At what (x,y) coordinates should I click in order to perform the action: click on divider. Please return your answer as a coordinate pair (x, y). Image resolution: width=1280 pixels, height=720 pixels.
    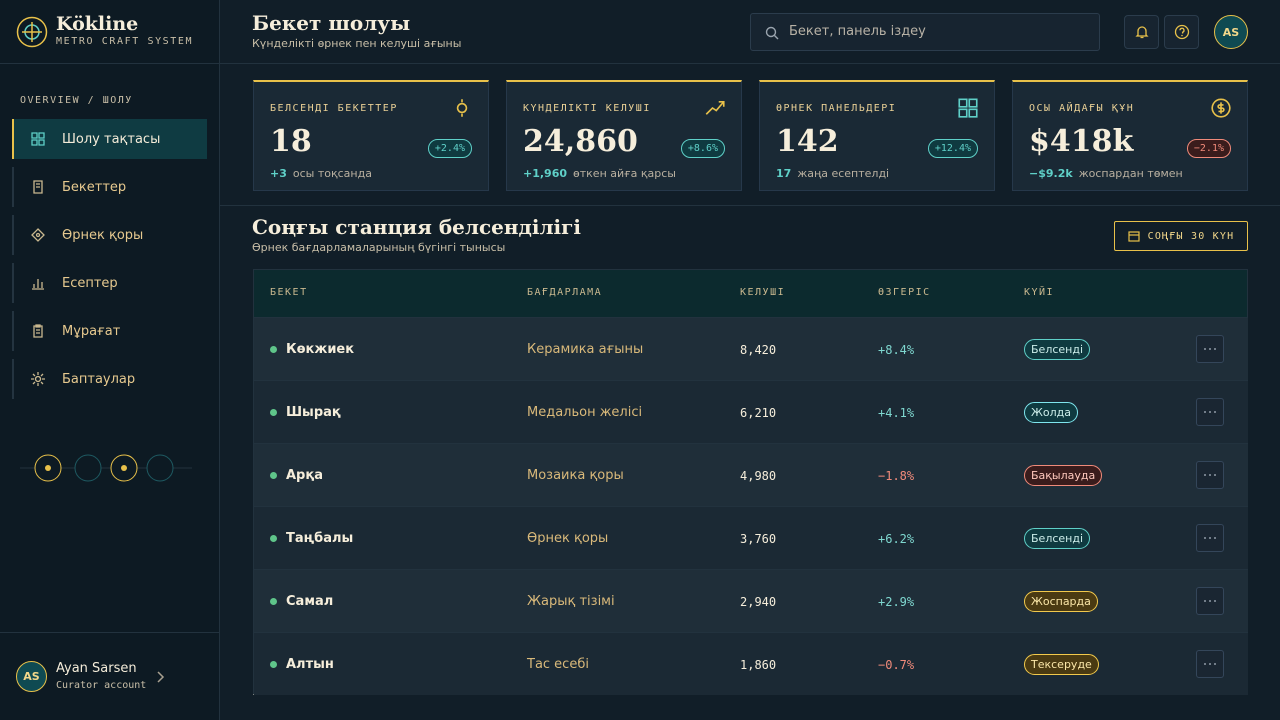
    Looking at the image, I should click on (109, 632).